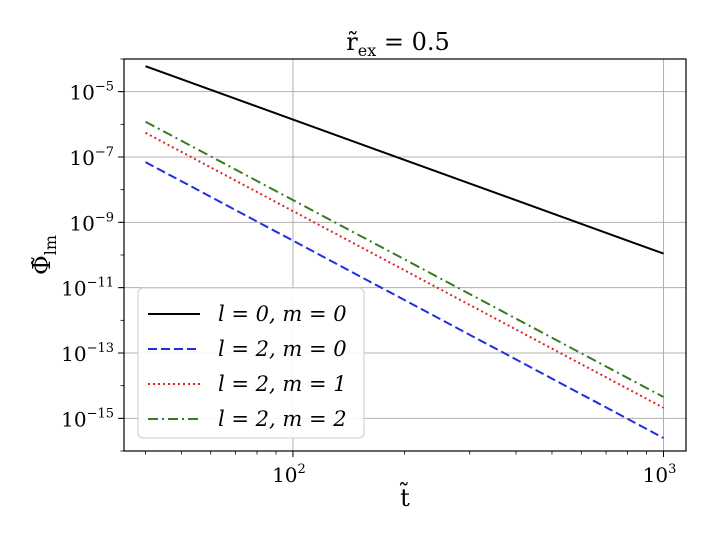 Image resolution: width=720 pixels, height=540 pixels. Describe the element at coordinates (91, 157) in the screenshot. I see `y-tick-label: 10⁻⁷` at that location.